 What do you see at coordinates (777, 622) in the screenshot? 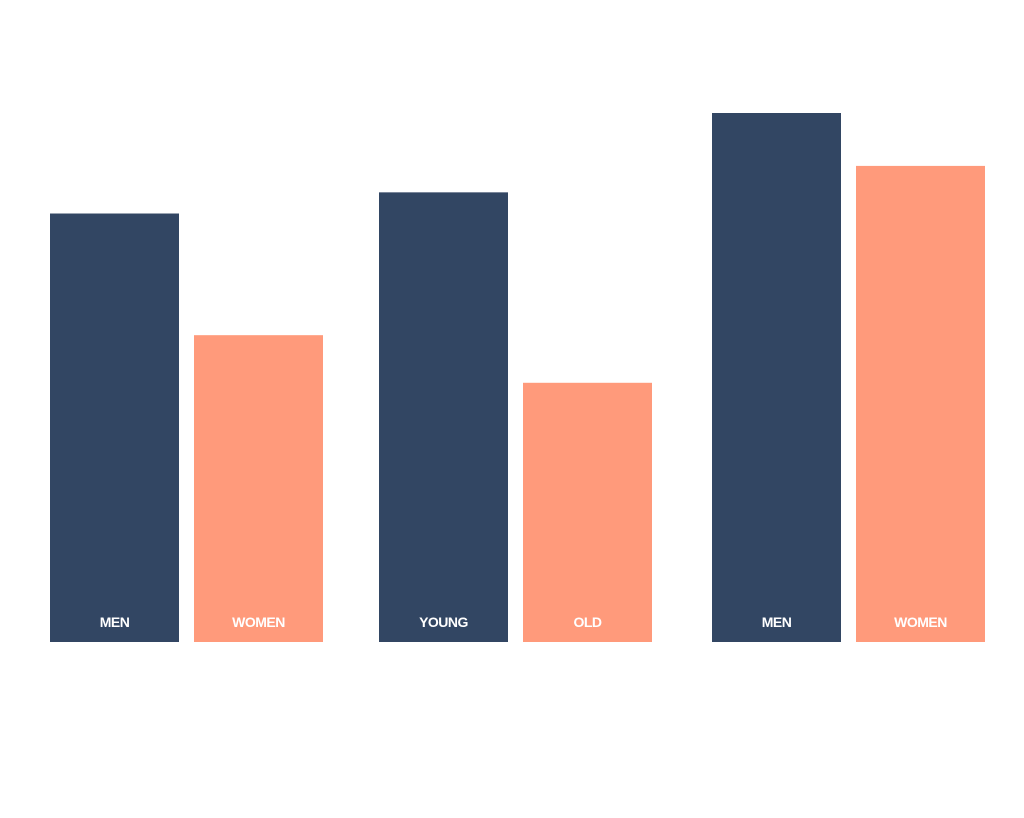
I see `bar-label-men-group-3: MEN` at bounding box center [777, 622].